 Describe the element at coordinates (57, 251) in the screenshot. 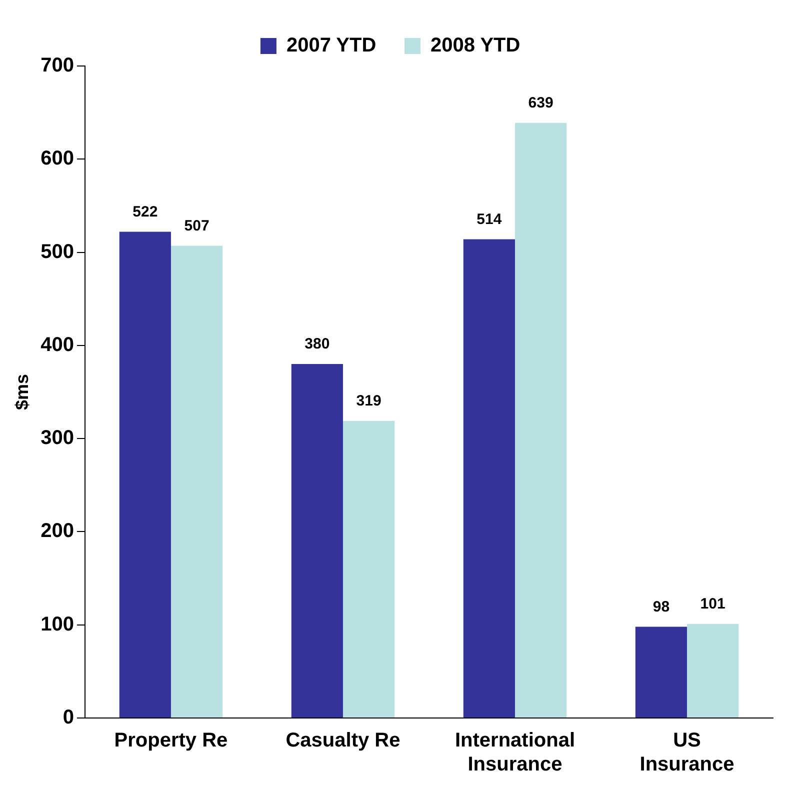

I see `y-tick-label: 500` at that location.